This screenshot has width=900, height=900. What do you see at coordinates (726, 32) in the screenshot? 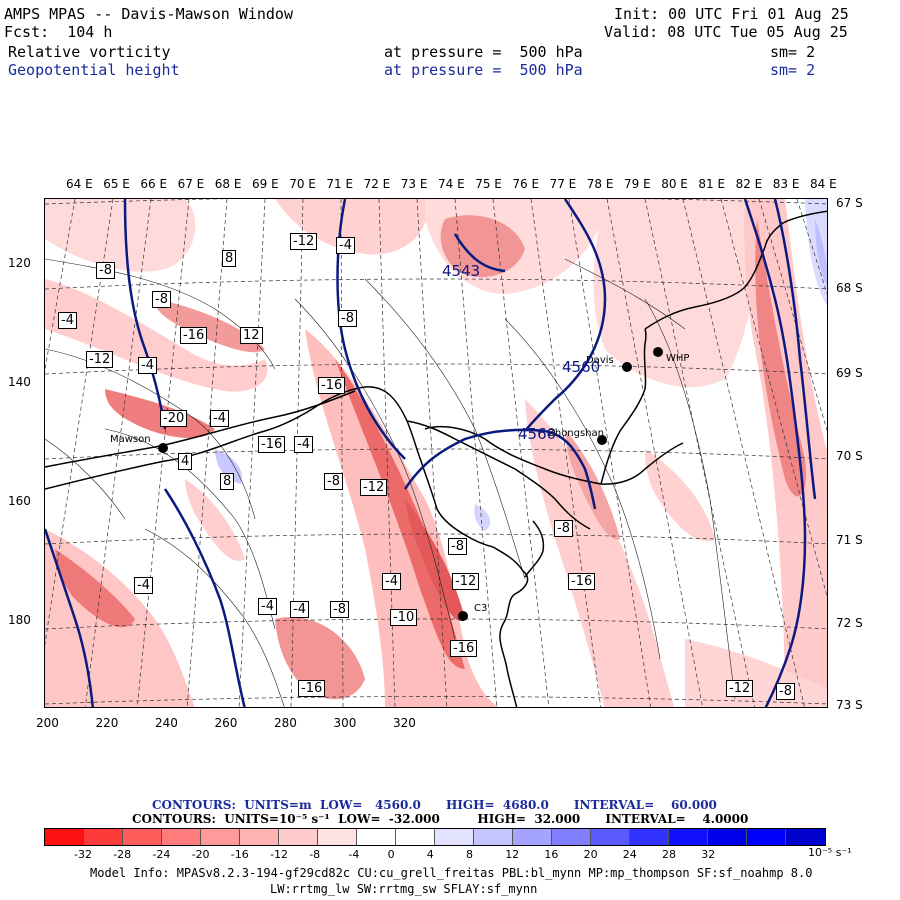
I see `valid-time: Valid: 08 UTC Tue 05 Aug 25` at bounding box center [726, 32].